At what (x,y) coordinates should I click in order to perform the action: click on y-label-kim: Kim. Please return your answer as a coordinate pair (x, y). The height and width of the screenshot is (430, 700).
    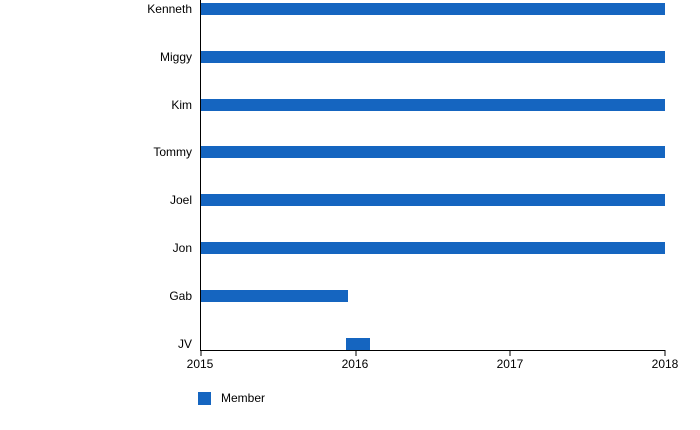
    Looking at the image, I should click on (181, 104).